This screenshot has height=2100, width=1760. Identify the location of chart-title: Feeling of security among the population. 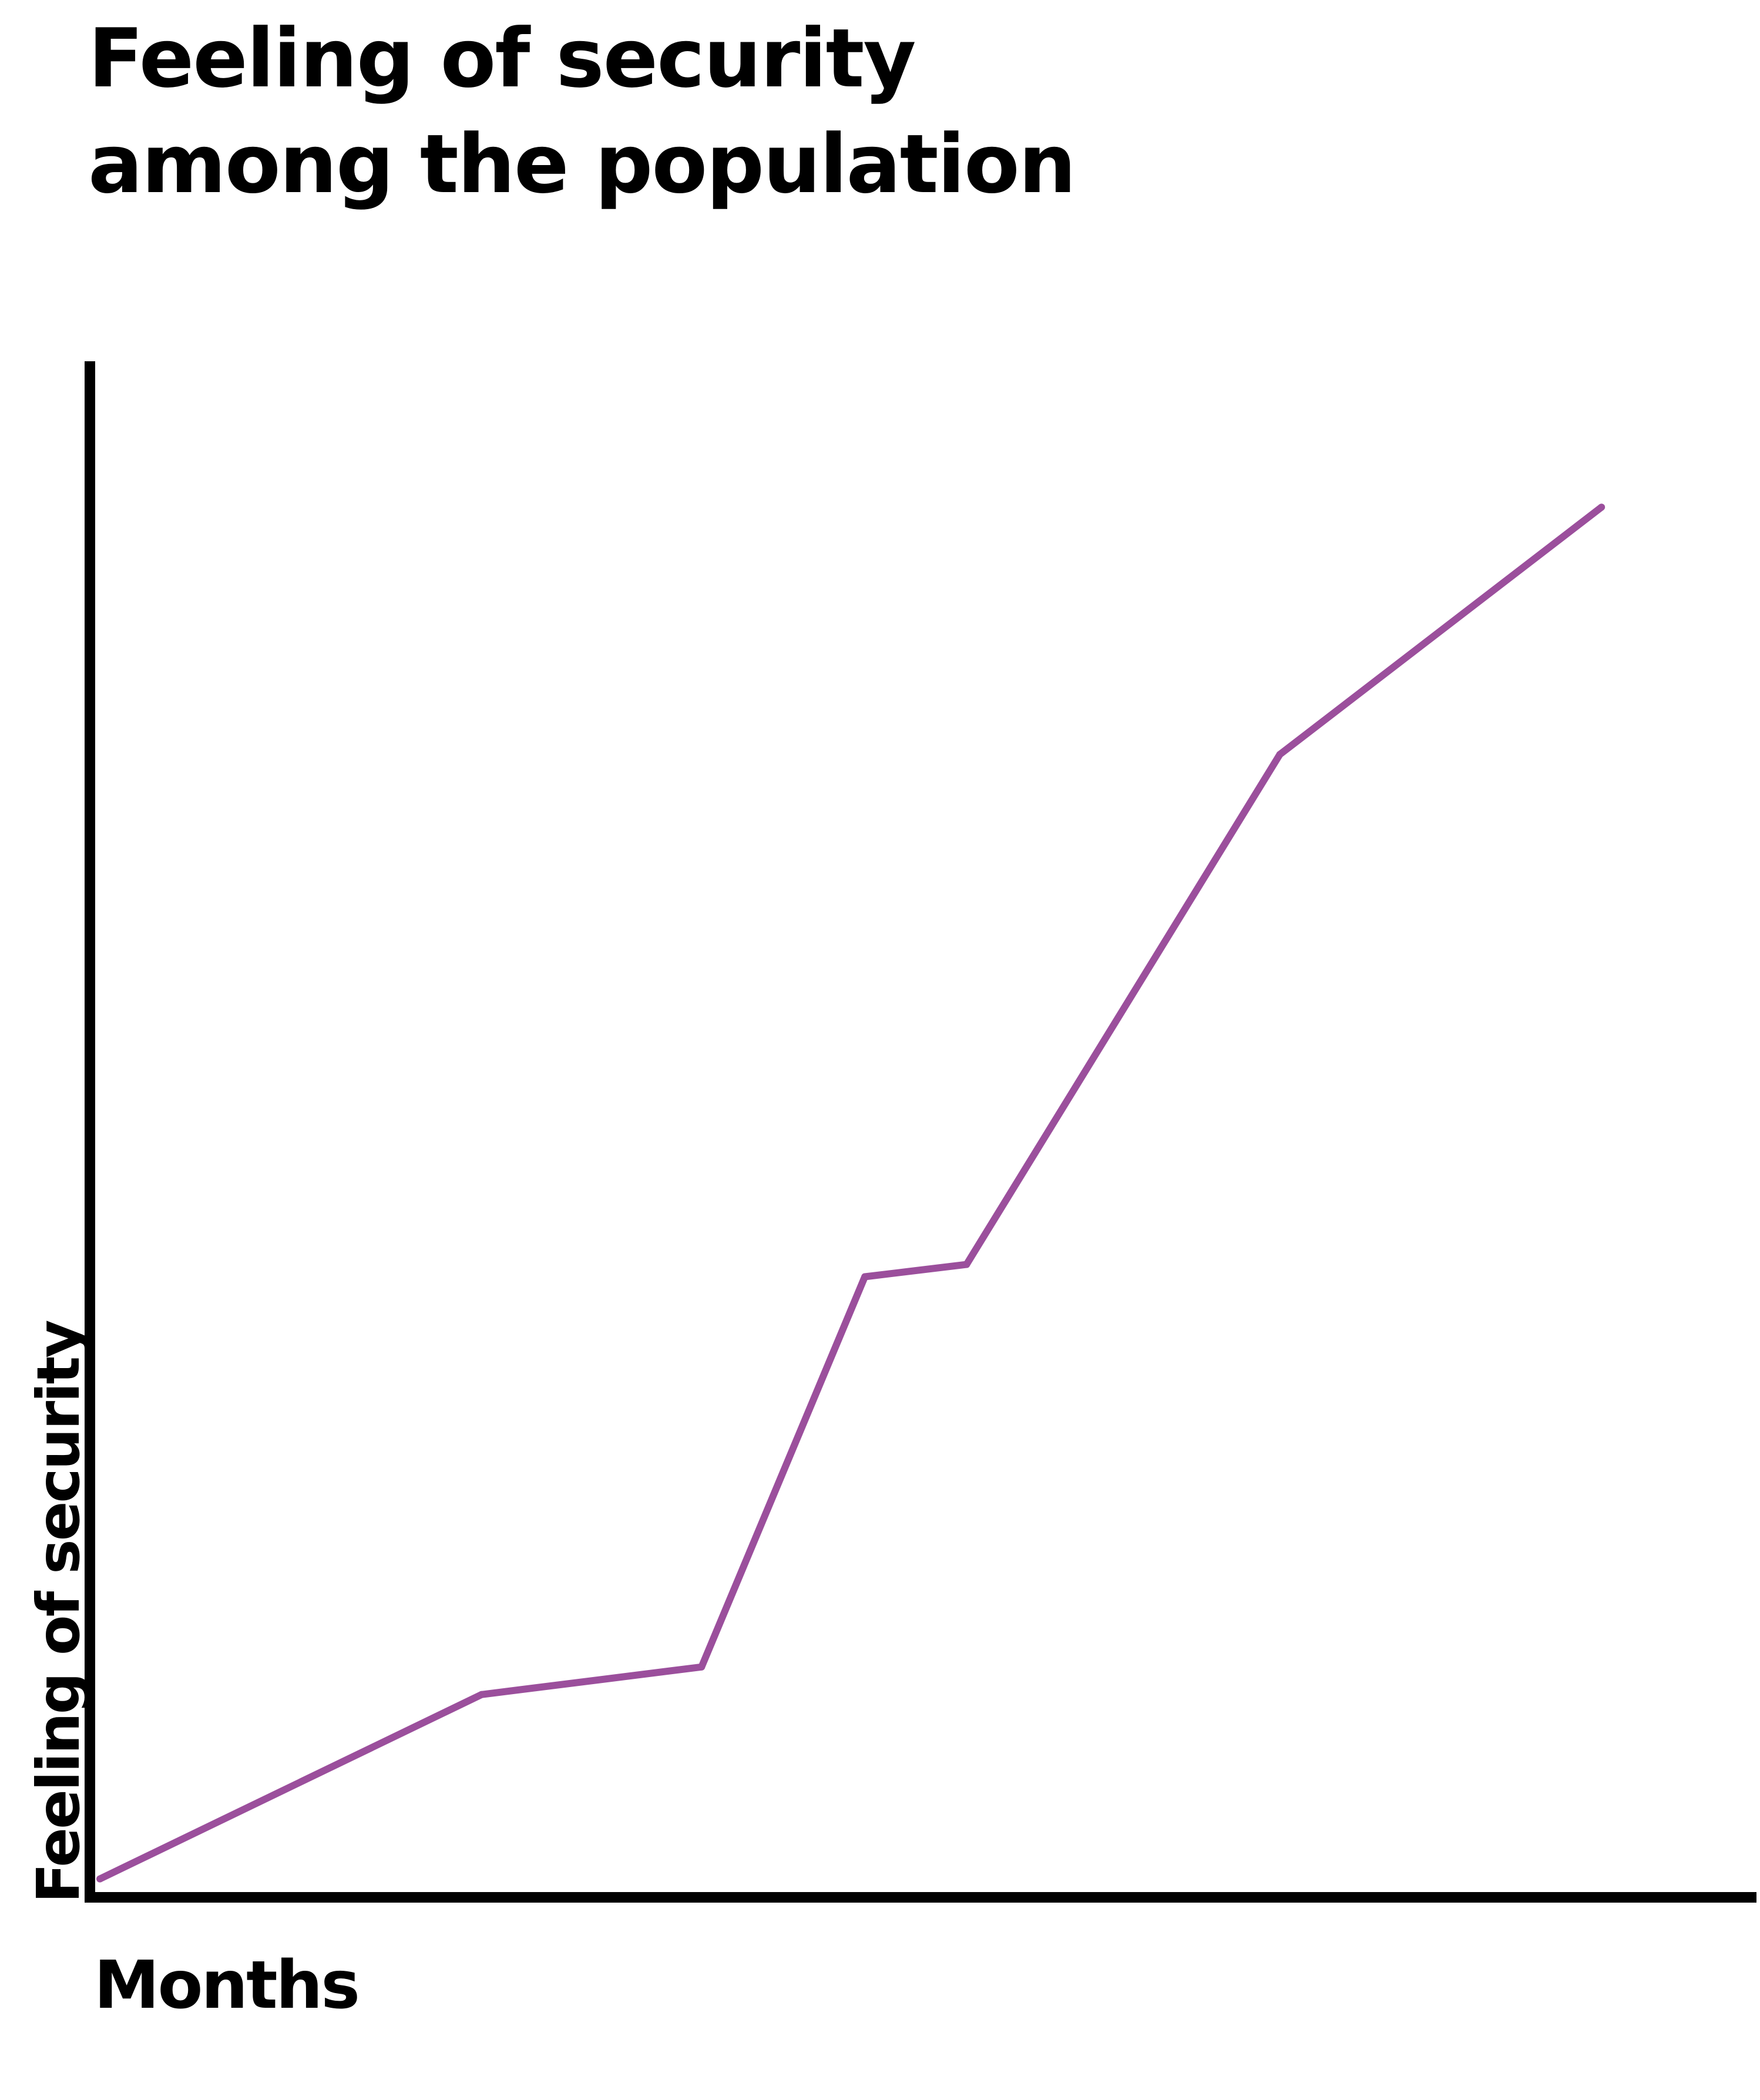
(582, 111).